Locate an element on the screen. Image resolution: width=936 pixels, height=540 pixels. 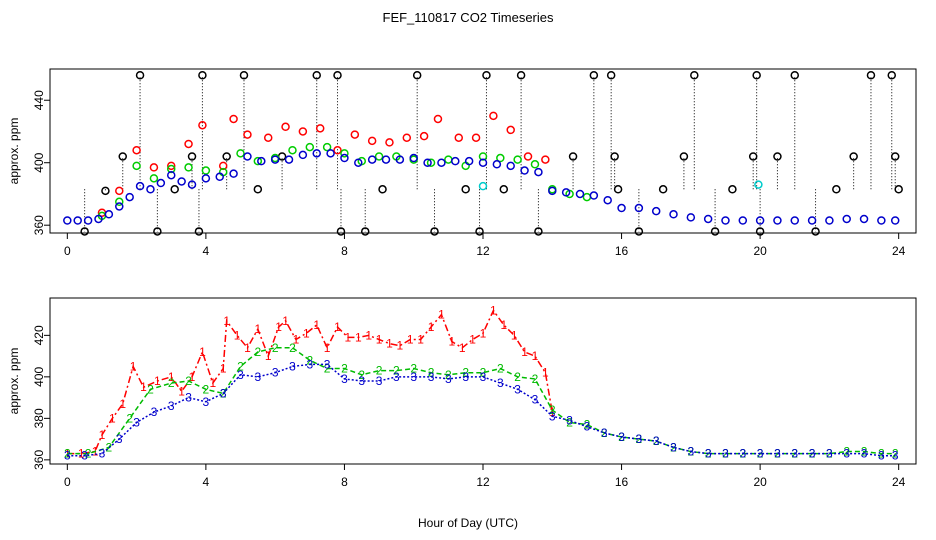
top-x-tick-label: 16 is located at coordinates (622, 251).